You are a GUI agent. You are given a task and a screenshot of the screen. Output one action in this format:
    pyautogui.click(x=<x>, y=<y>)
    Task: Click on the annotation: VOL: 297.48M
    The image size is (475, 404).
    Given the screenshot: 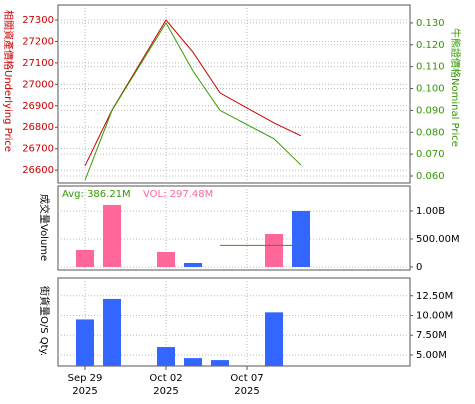 What is the action you would take?
    pyautogui.click(x=178, y=194)
    